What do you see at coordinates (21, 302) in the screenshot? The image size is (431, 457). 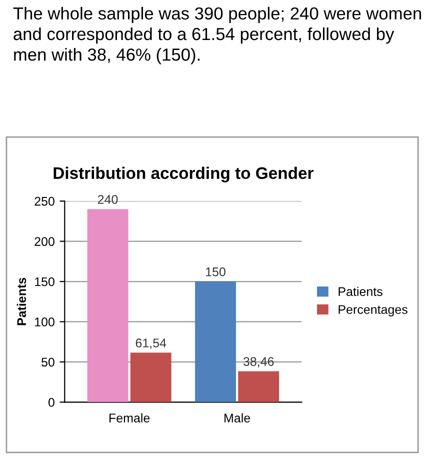 I see `y-axis-title: Patients` at bounding box center [21, 302].